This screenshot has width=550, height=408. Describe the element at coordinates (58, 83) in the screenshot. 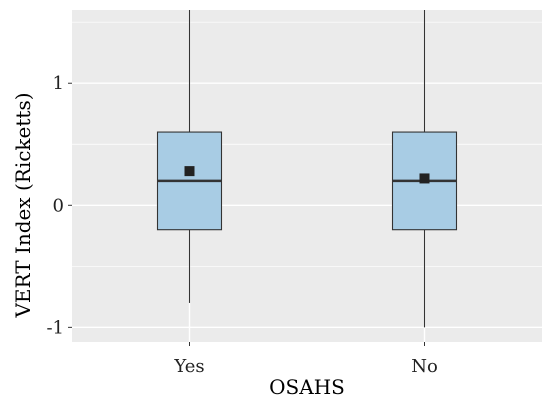

I see `y-tick-label: 1` at that location.